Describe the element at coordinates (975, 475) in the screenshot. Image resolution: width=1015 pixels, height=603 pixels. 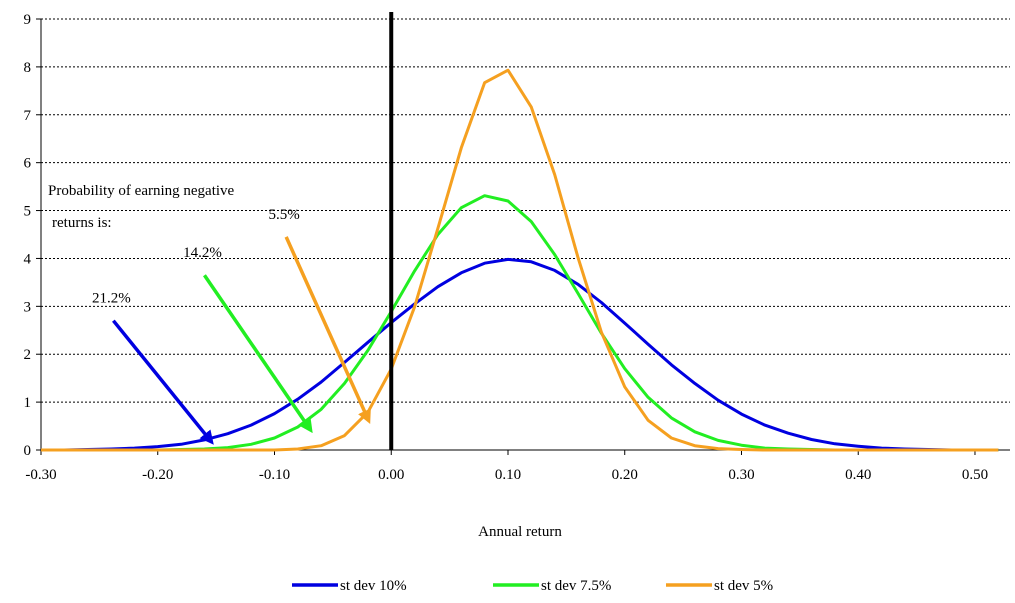
I see `x-tick-label-0.50: 0.50` at that location.